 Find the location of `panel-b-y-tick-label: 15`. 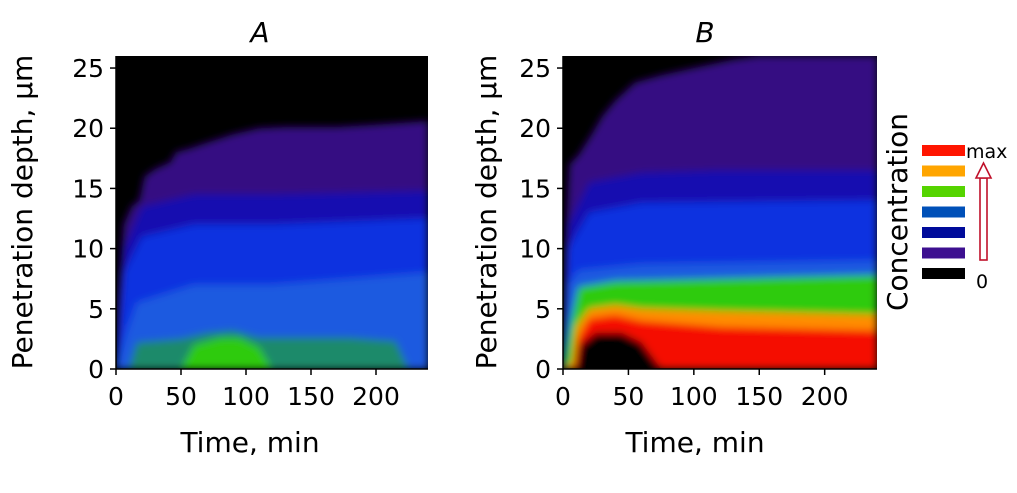

panel-b-y-tick-label: 15 is located at coordinates (535, 188).